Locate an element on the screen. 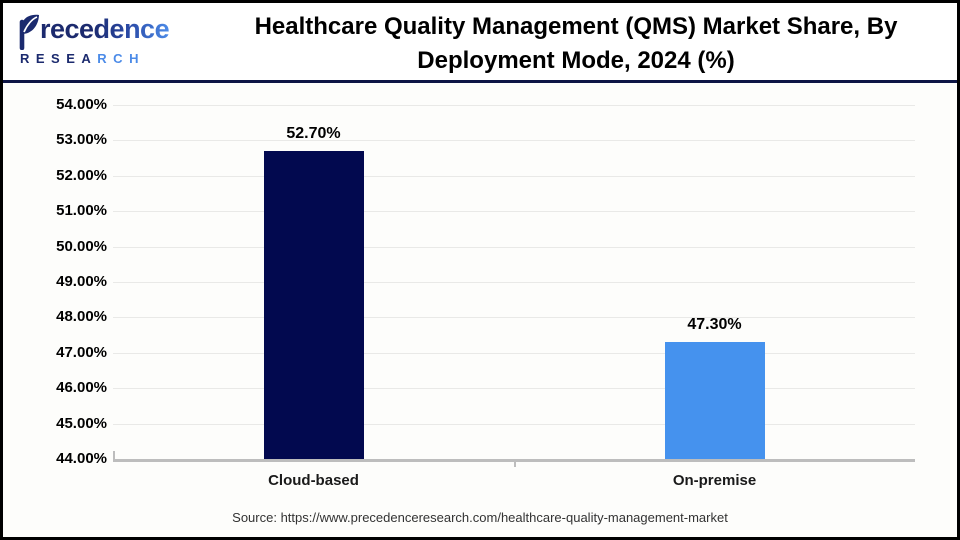  y-axis-tick-label: 50.00% is located at coordinates (81, 246).